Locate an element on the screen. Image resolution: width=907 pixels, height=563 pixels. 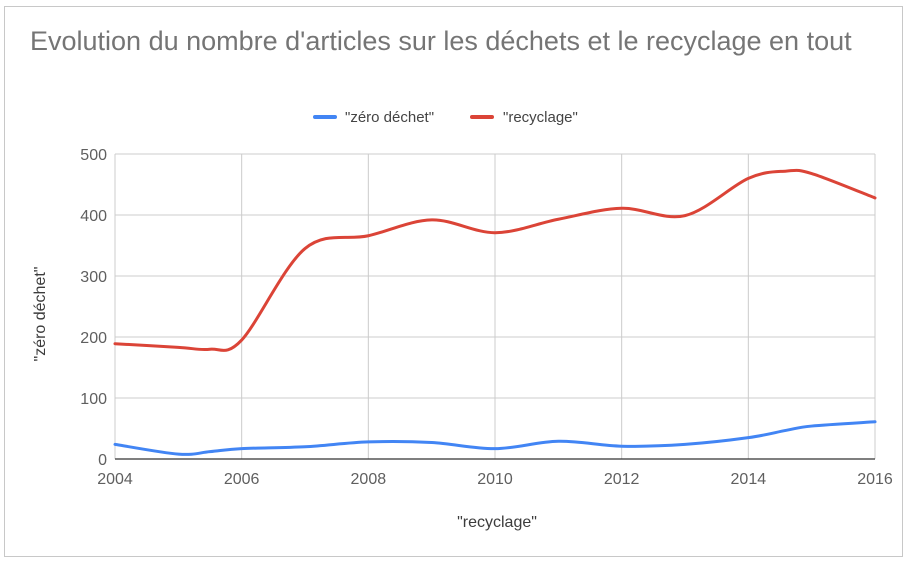
x-tick-label: 2012 is located at coordinates (622, 479).